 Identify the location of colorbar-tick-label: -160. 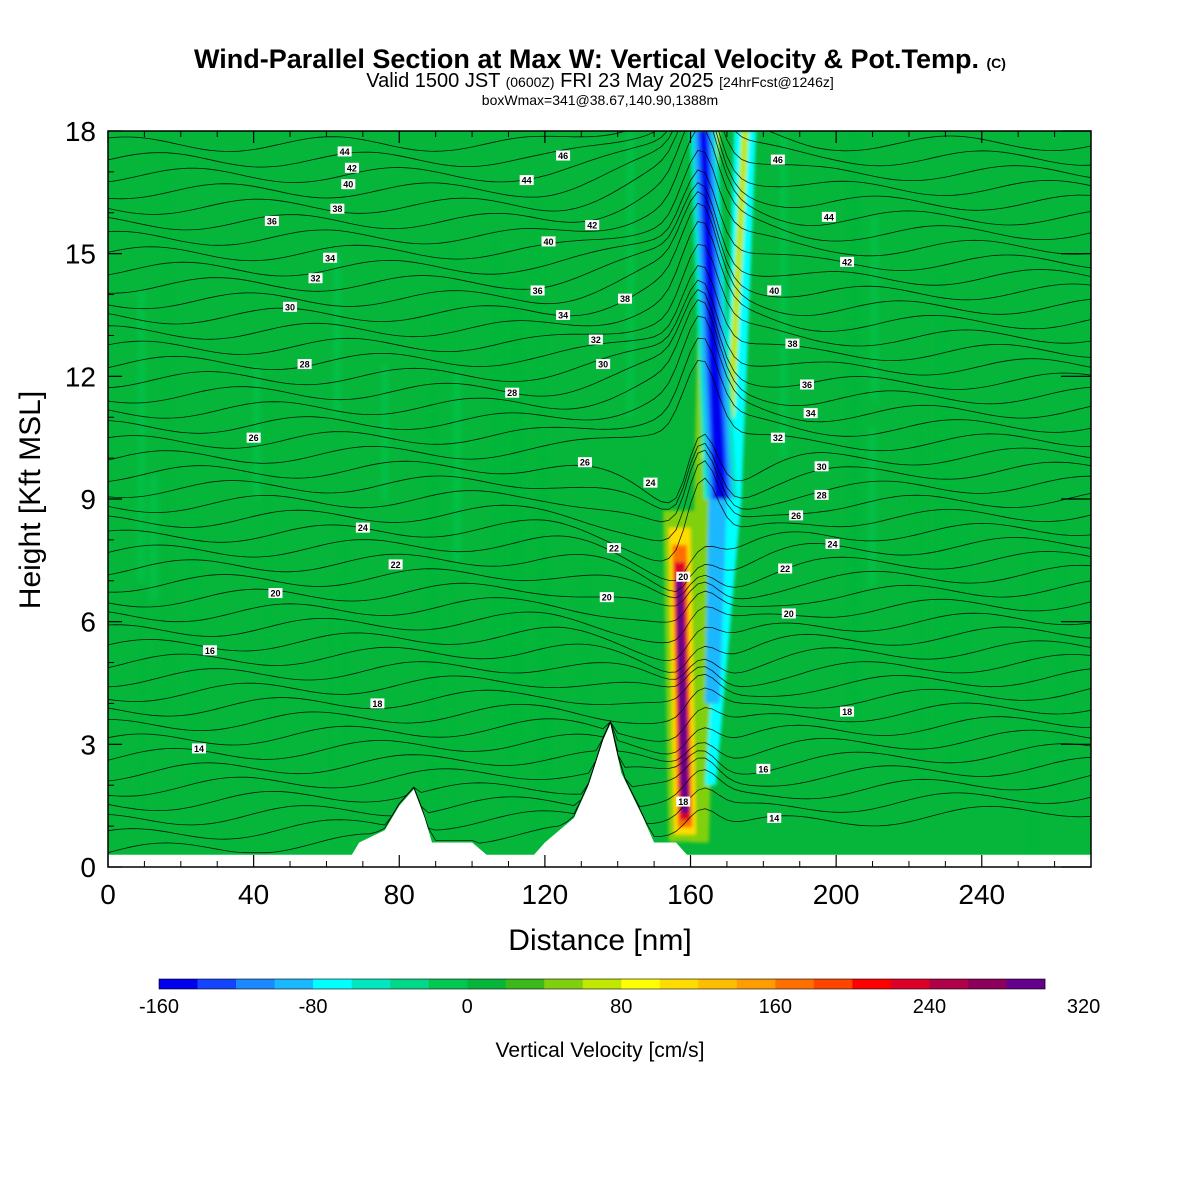
(159, 1007).